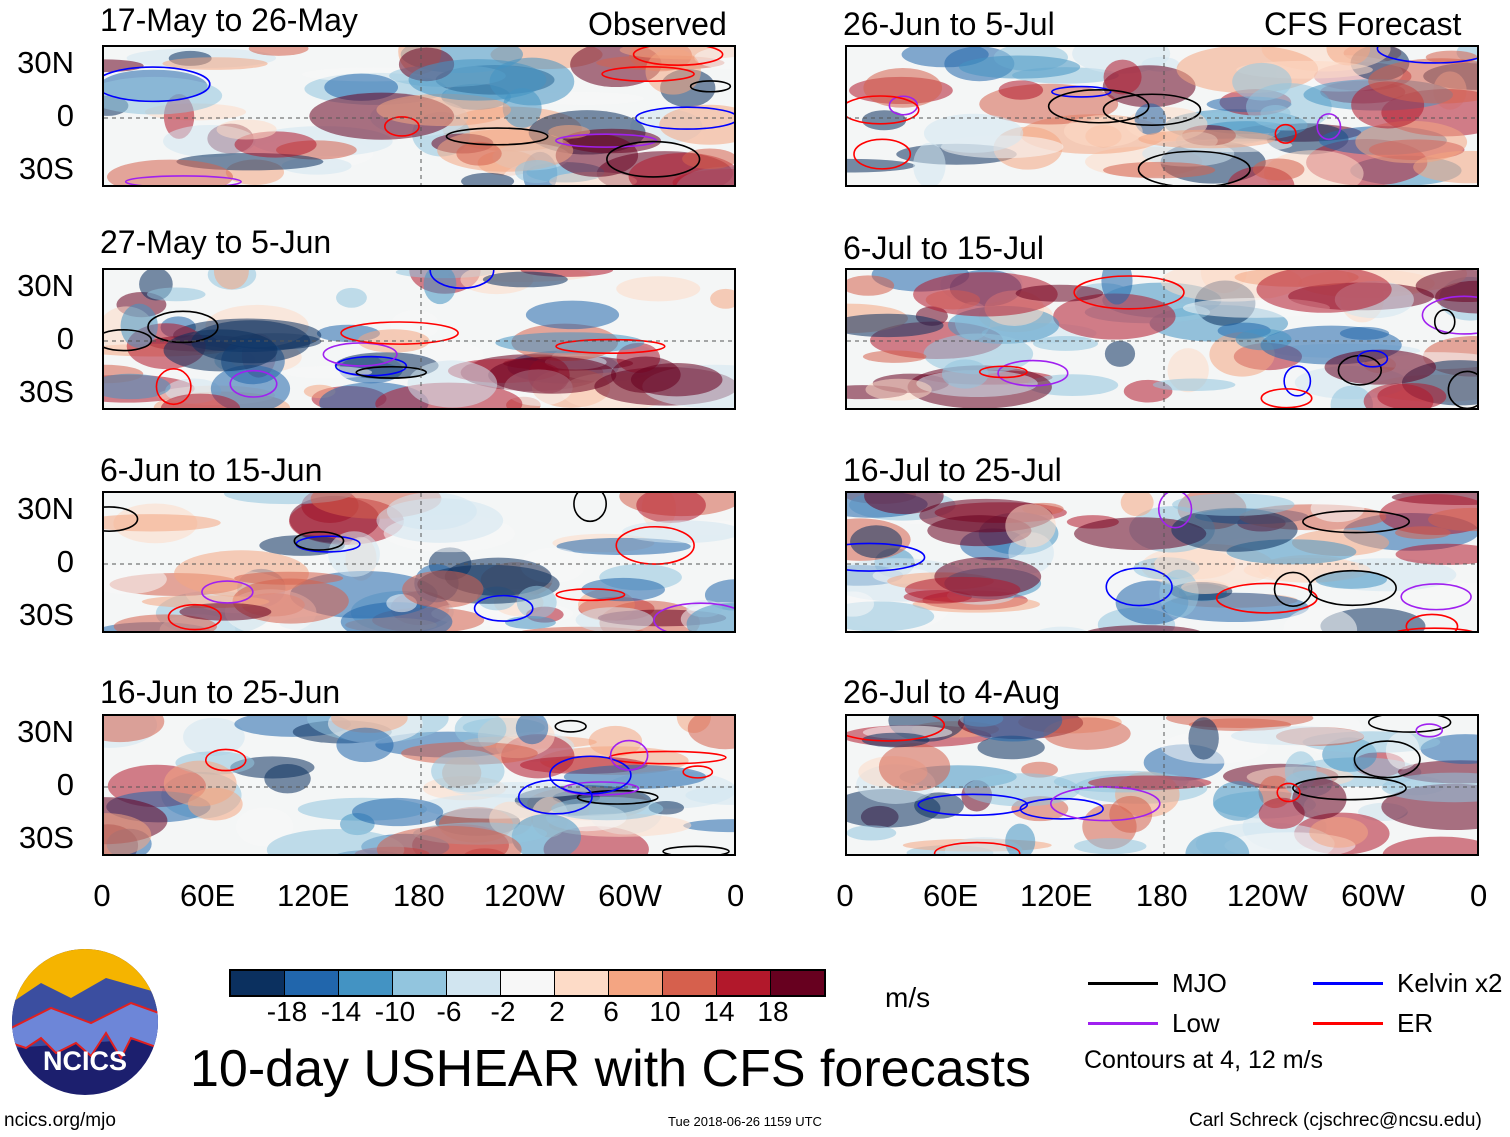 This screenshot has height=1137, width=1510. Describe the element at coordinates (85, 1061) in the screenshot. I see `svg-text: NCICS` at that location.